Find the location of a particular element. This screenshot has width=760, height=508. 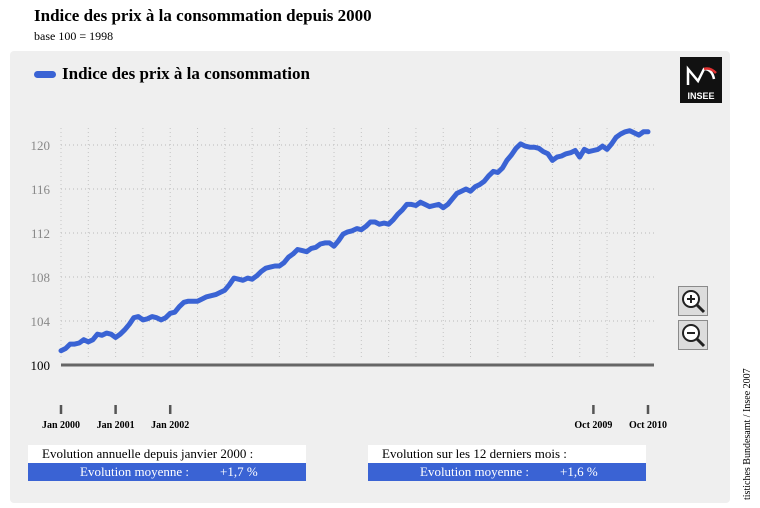

logo-mark-icon is located at coordinates (701, 75).